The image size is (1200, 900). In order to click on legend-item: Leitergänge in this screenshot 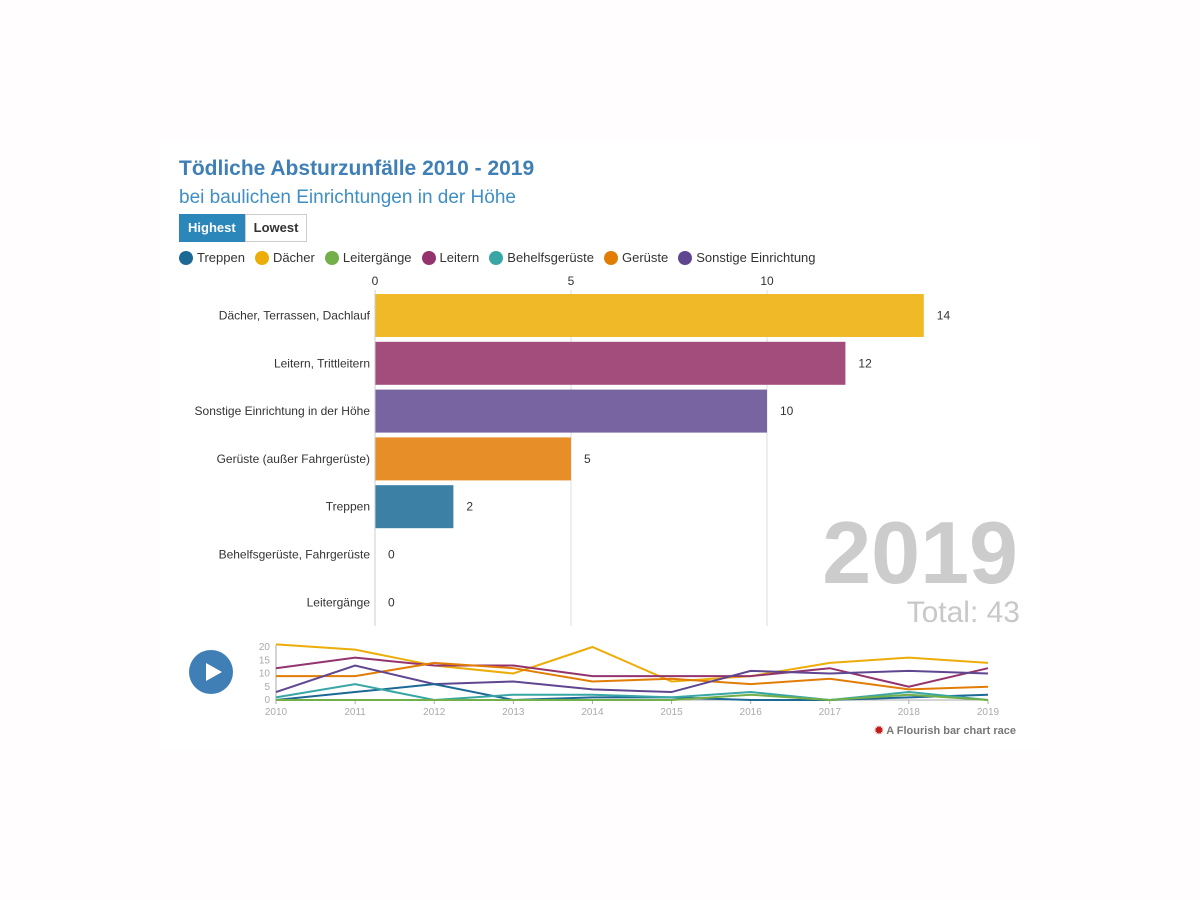, I will do `click(368, 257)`.